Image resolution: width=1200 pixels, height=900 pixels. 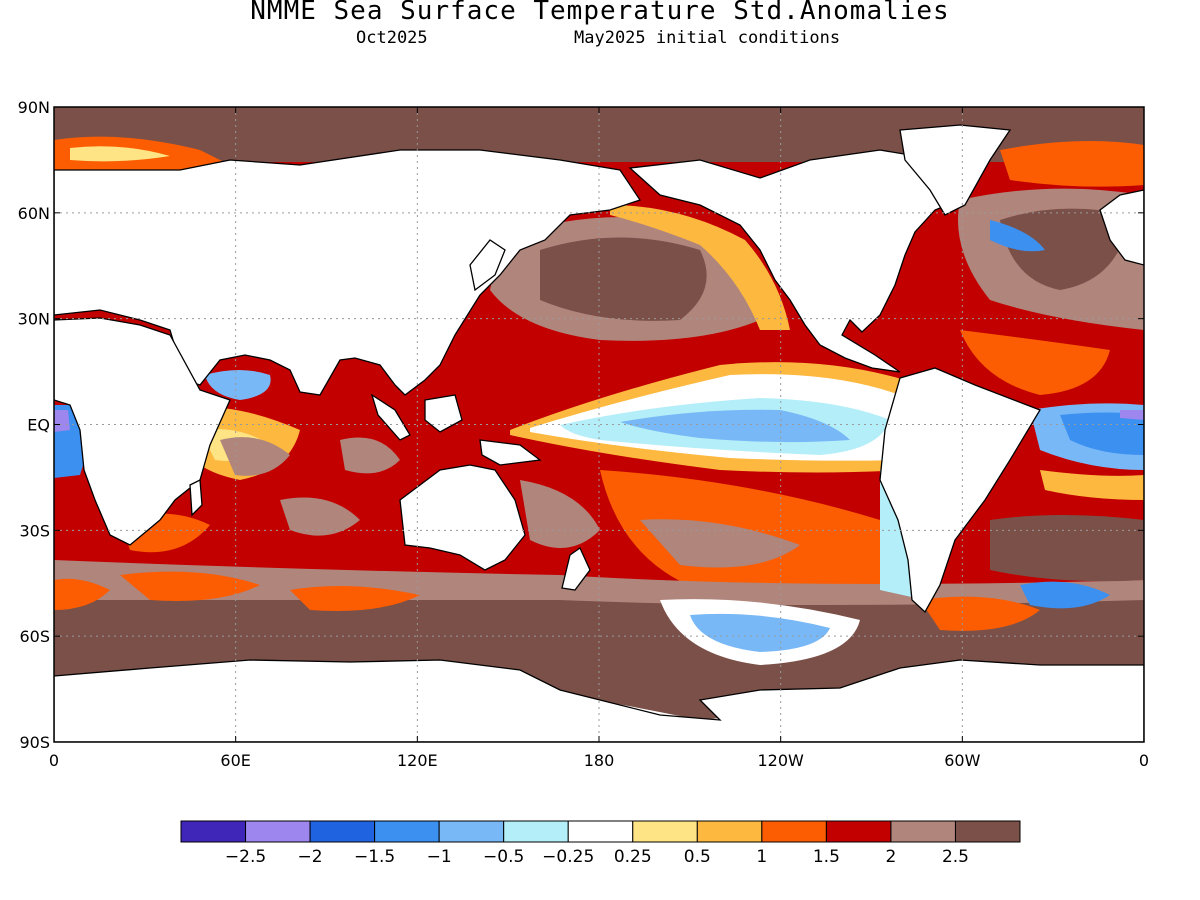 What do you see at coordinates (955, 170) in the screenshot?
I see `greenland` at bounding box center [955, 170].